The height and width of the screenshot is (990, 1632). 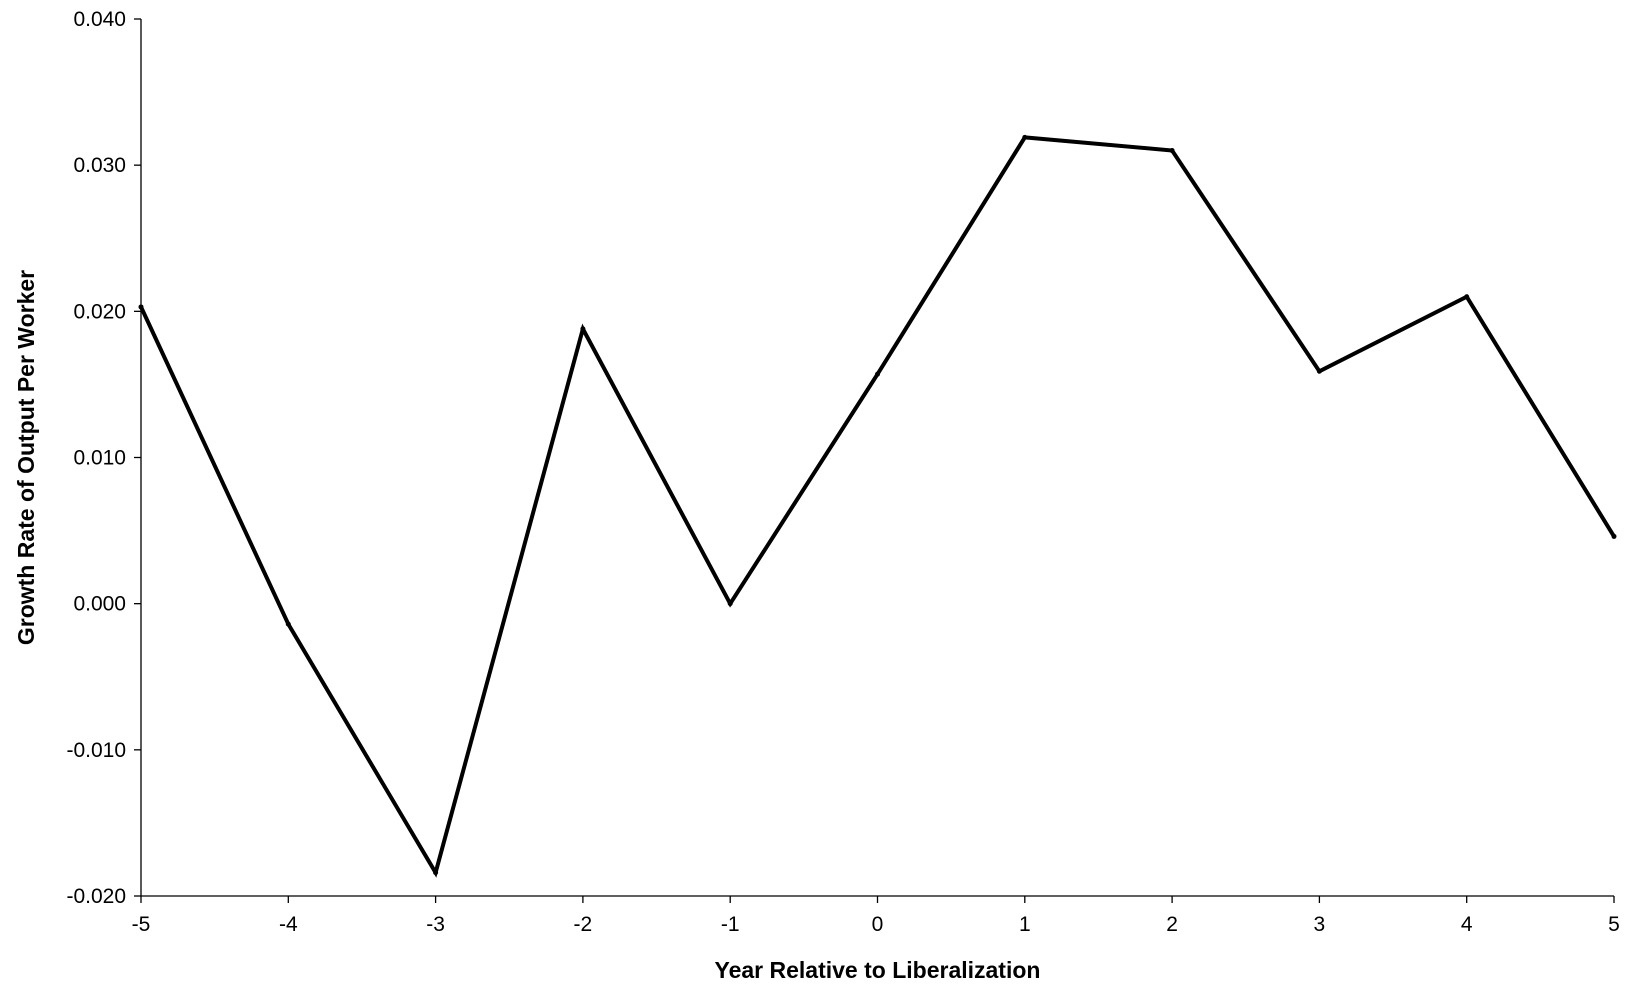 I want to click on x-tick-label: -2, so click(x=583, y=924).